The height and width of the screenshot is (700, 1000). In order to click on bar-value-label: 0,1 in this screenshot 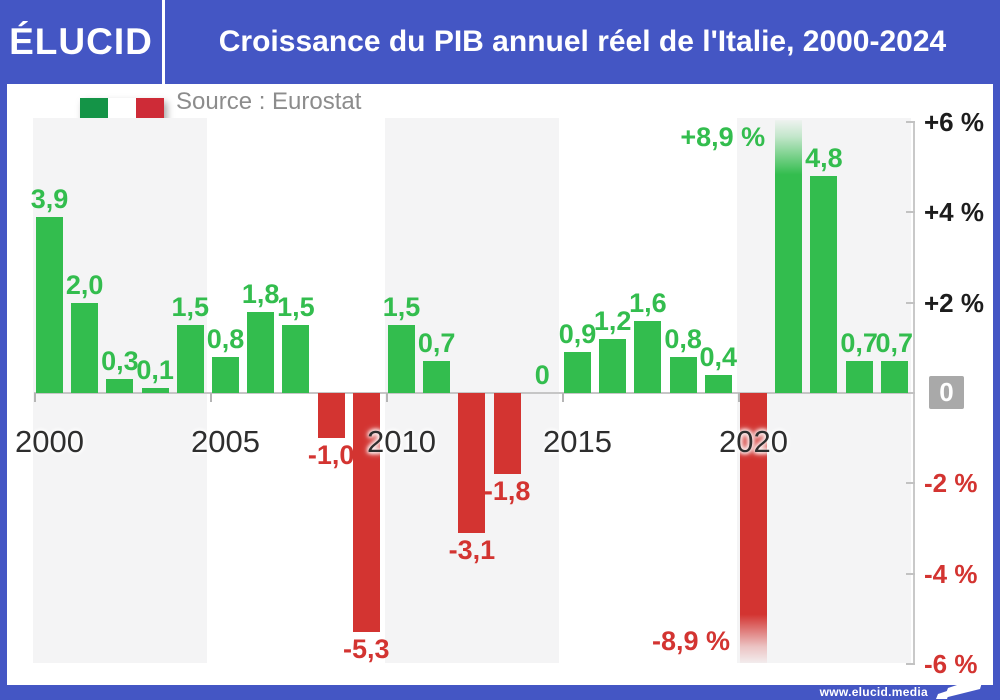, I will do `click(155, 370)`.